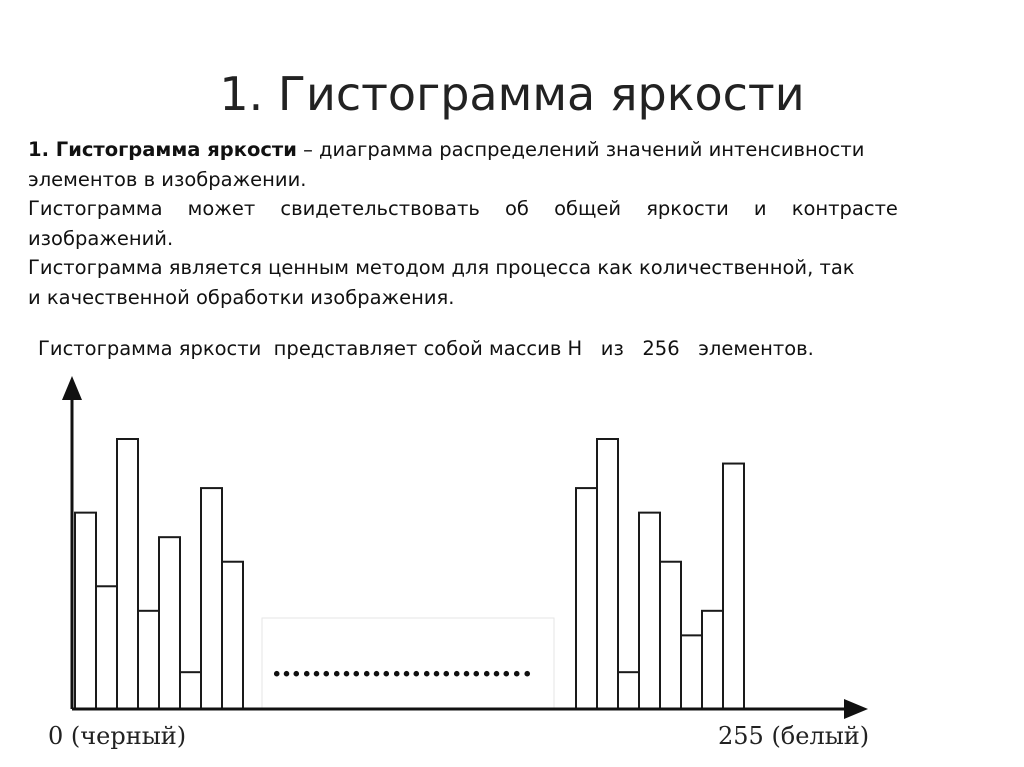 The width and height of the screenshot is (1024, 767). I want to click on images-line: изображений., so click(101, 238).